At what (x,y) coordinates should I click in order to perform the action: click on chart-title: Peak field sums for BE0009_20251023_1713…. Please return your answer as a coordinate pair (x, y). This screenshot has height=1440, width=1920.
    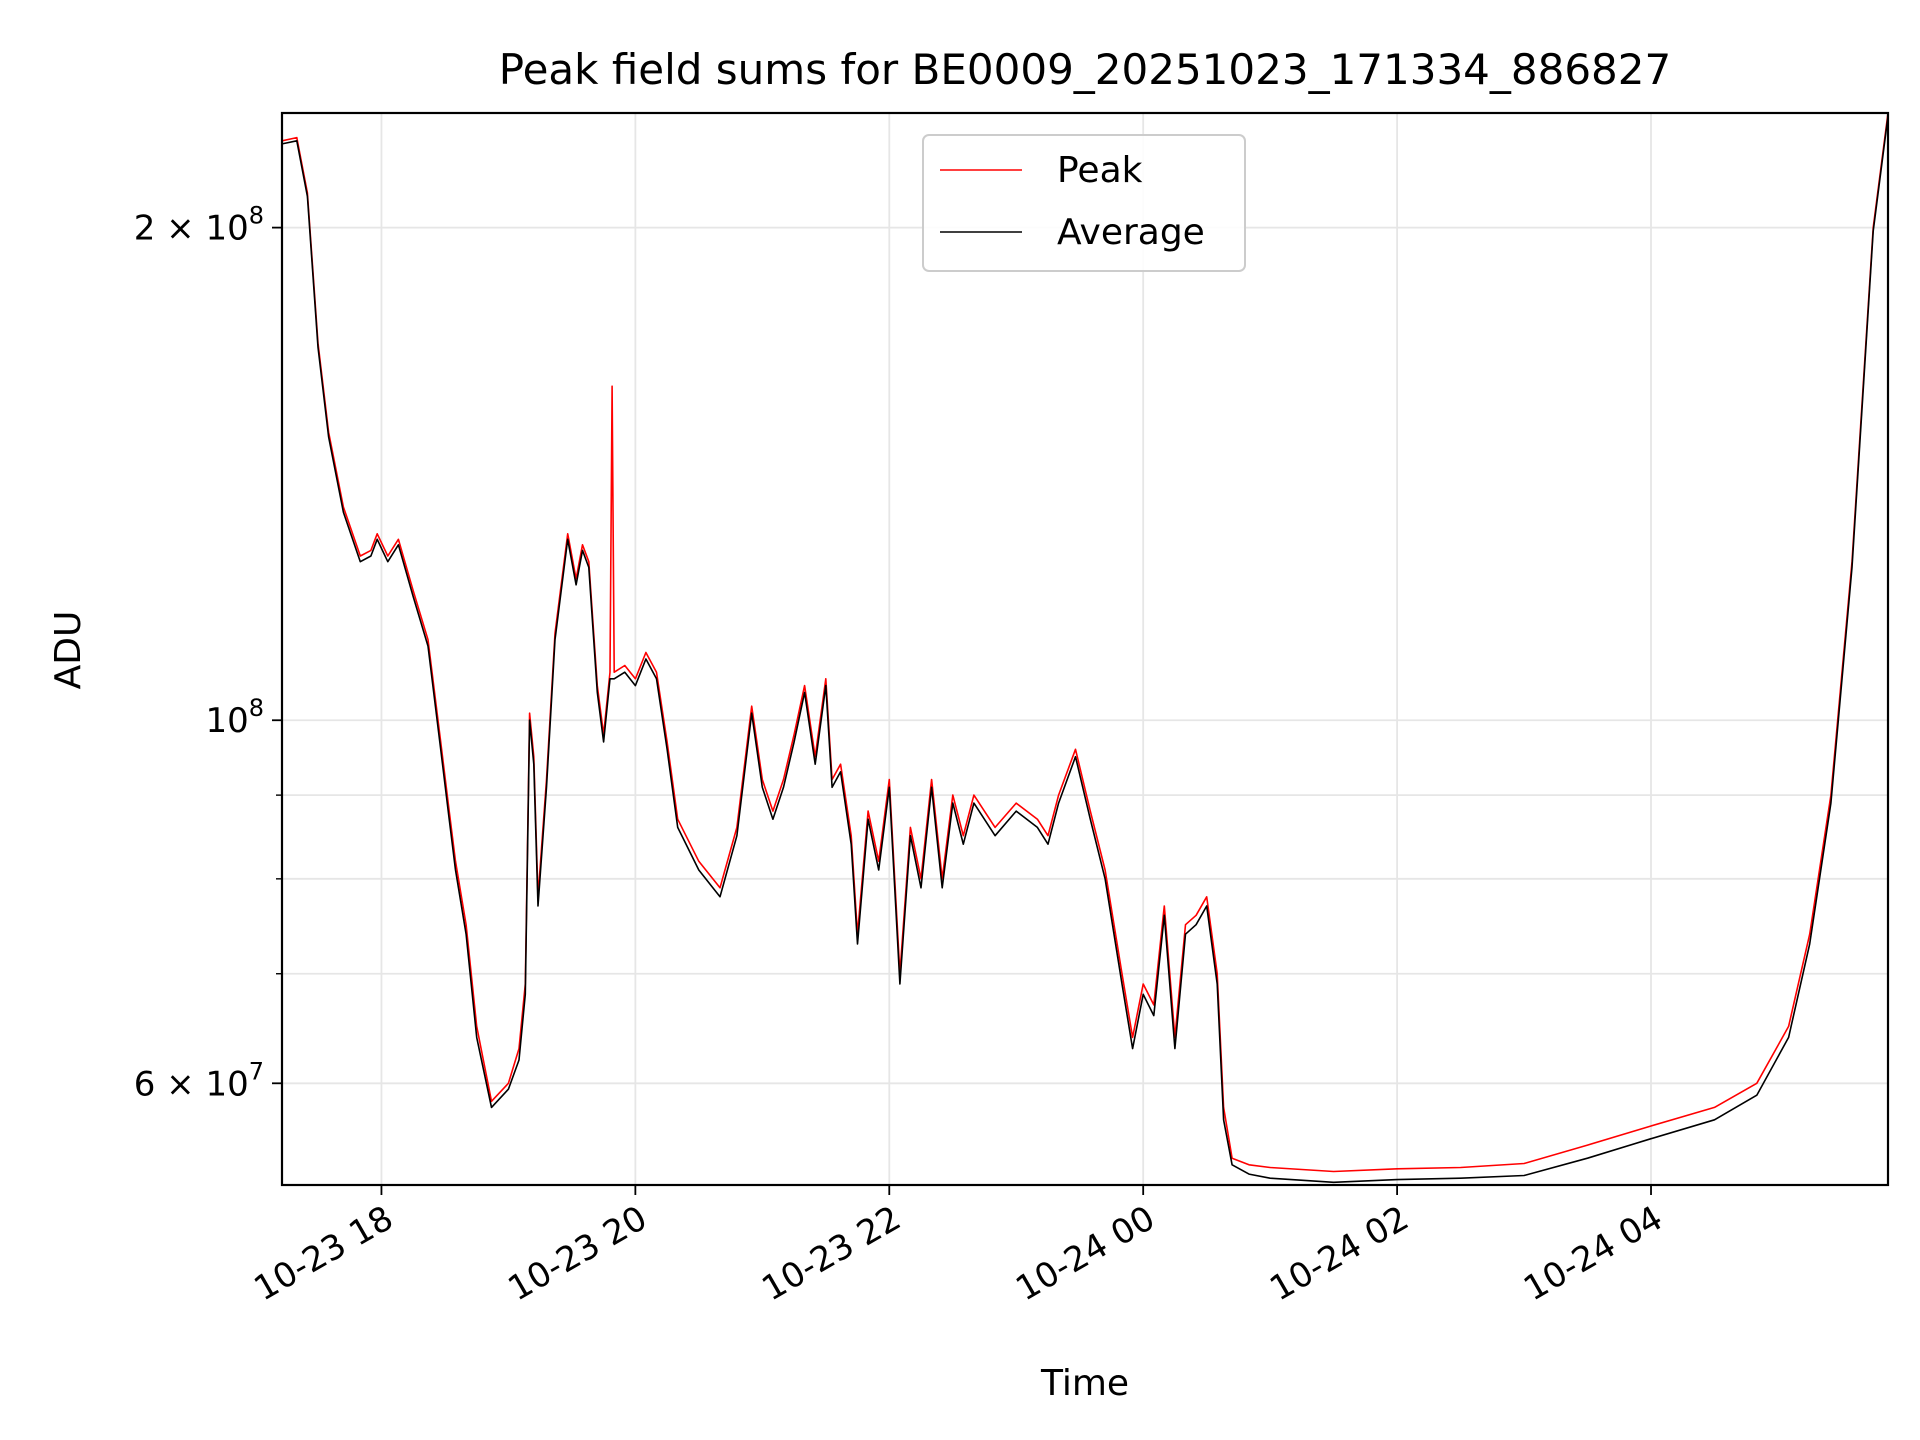
    Looking at the image, I should click on (1085, 69).